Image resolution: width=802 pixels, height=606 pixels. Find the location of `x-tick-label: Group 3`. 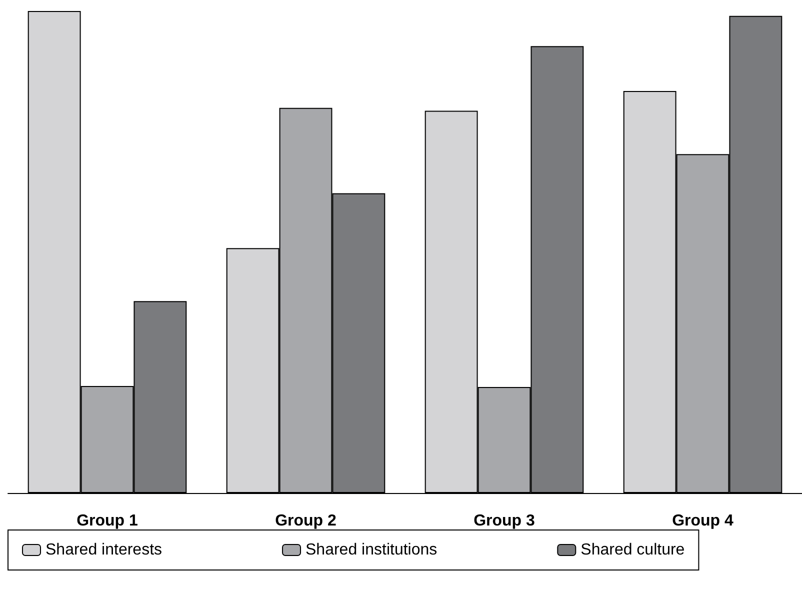

x-tick-label: Group 3 is located at coordinates (505, 521).